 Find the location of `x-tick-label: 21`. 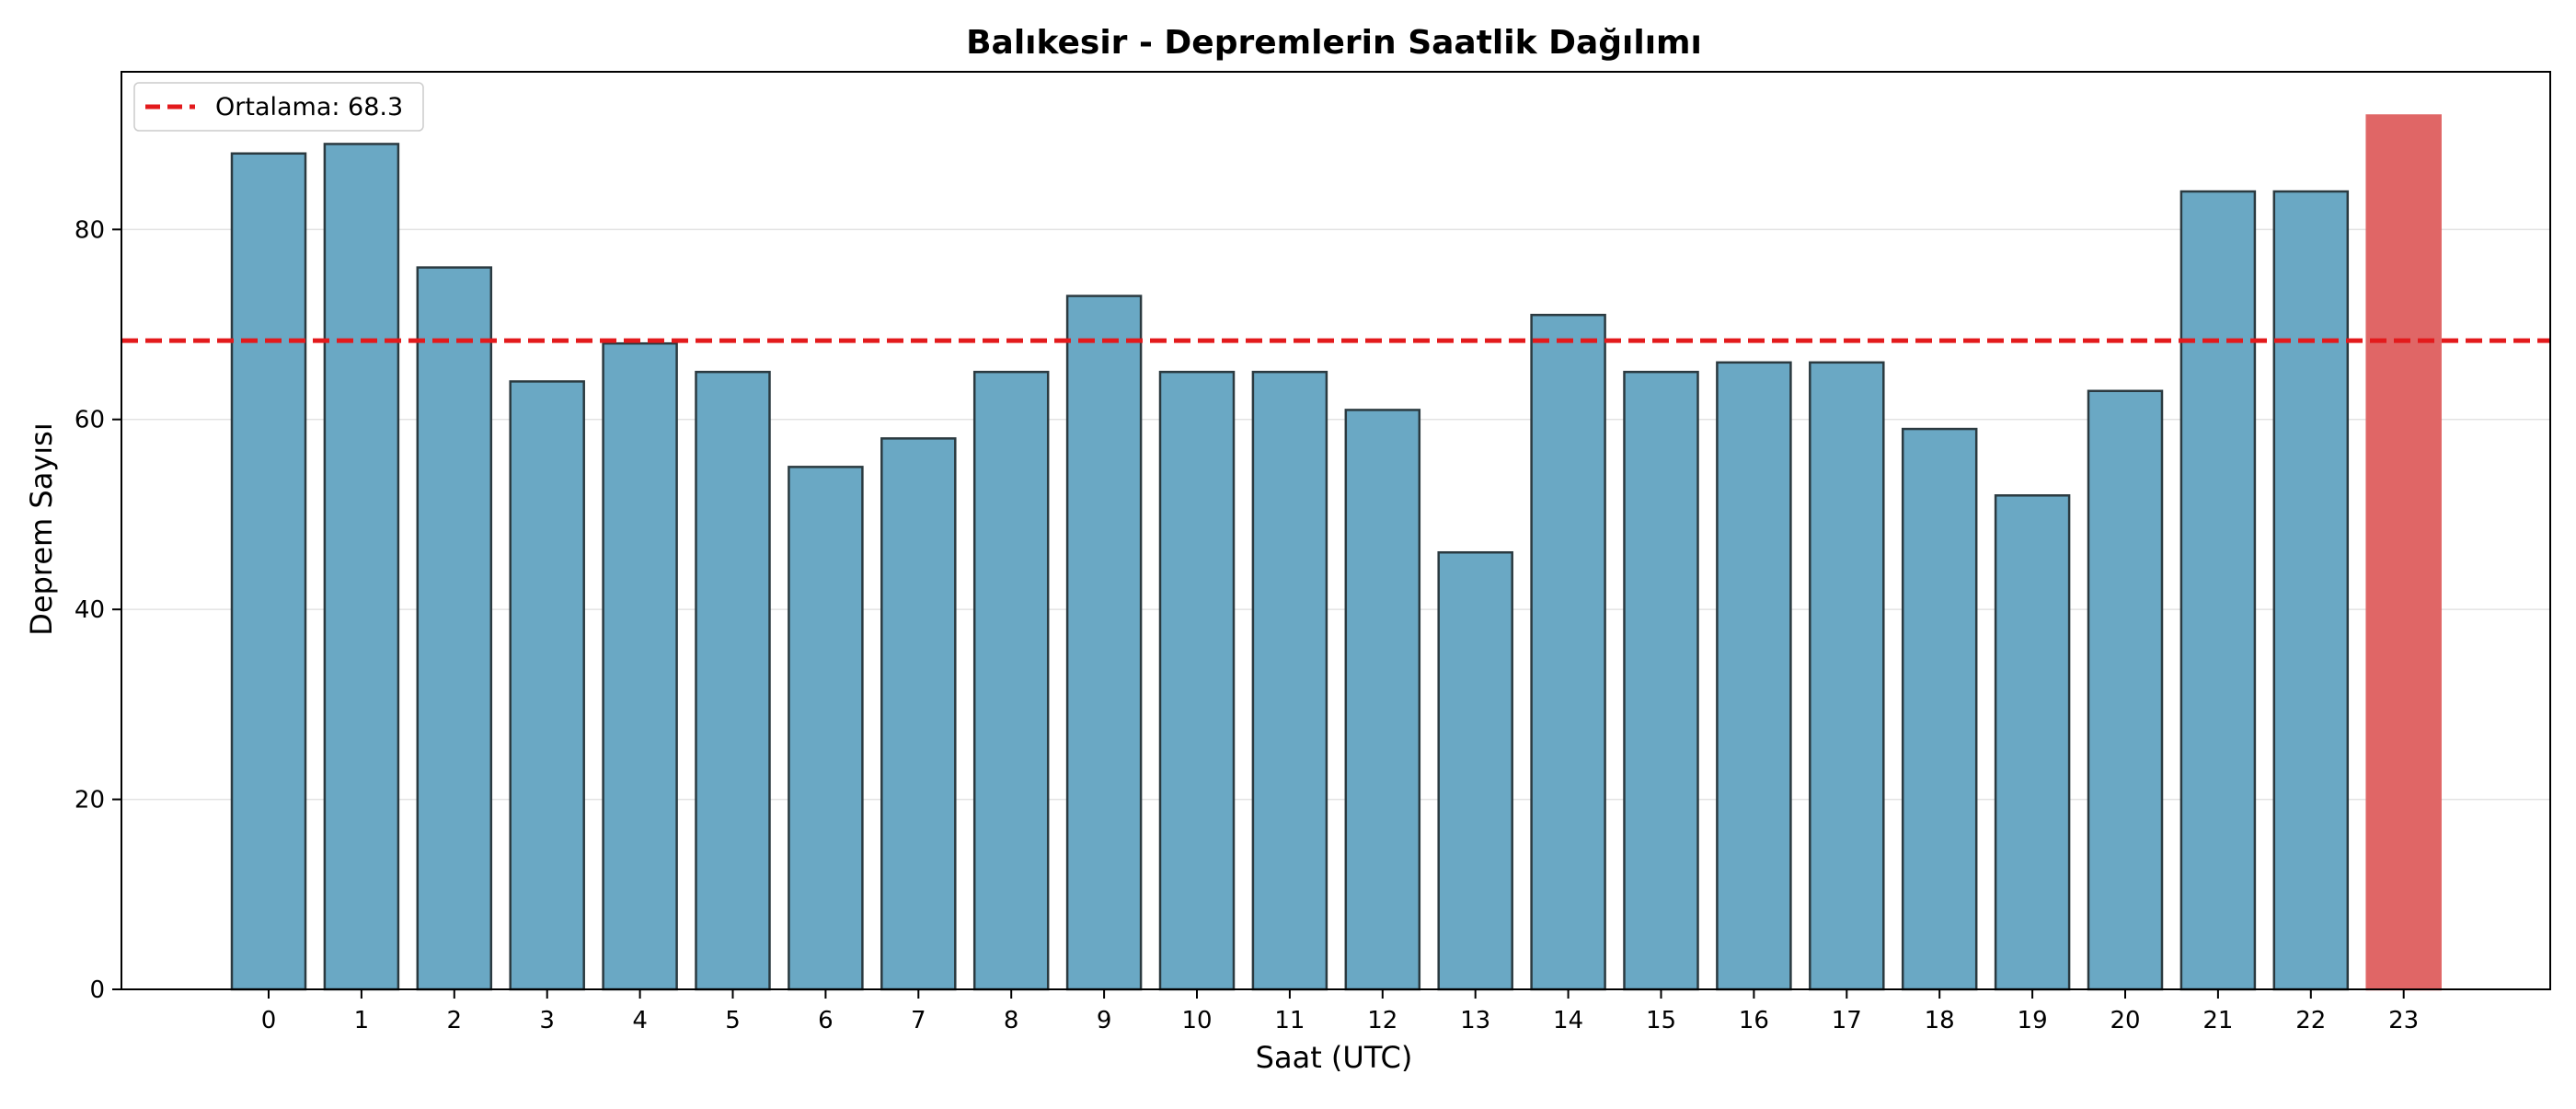

x-tick-label: 21 is located at coordinates (2217, 1020).